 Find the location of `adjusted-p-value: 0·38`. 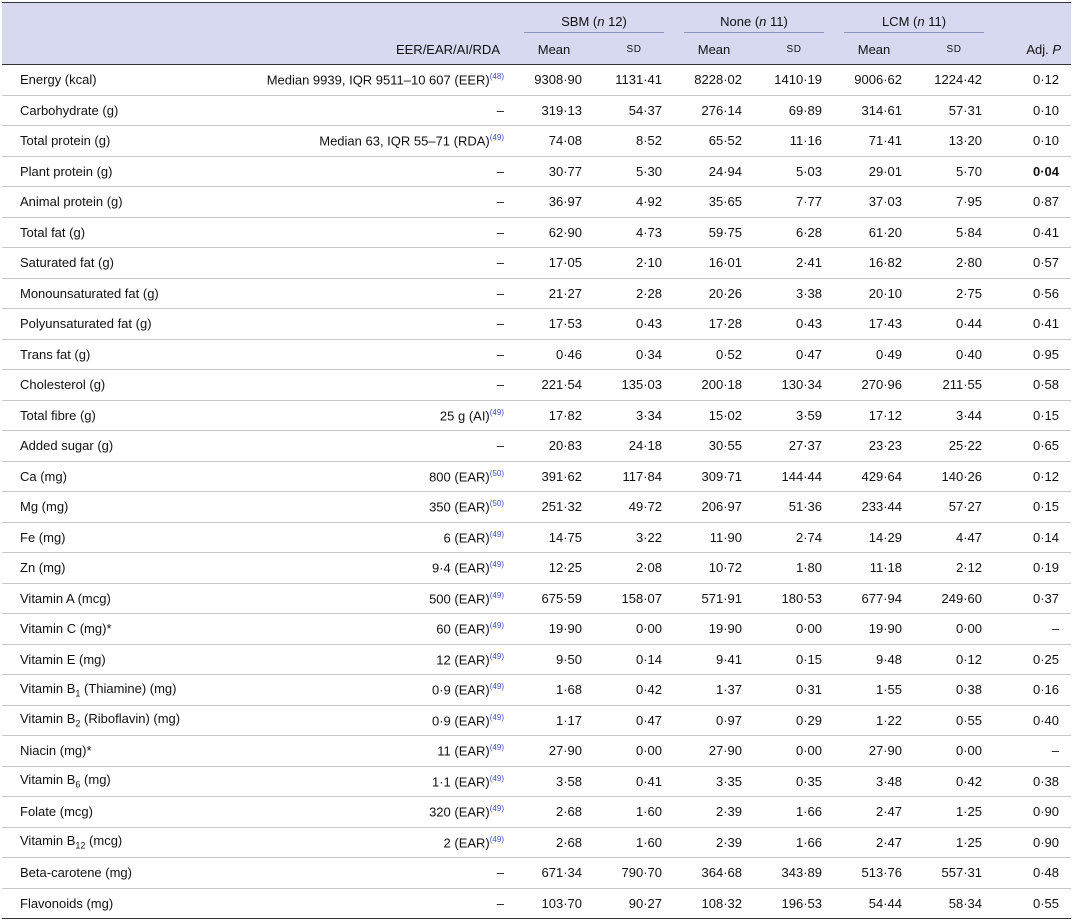

adjusted-p-value: 0·38 is located at coordinates (1032, 781).